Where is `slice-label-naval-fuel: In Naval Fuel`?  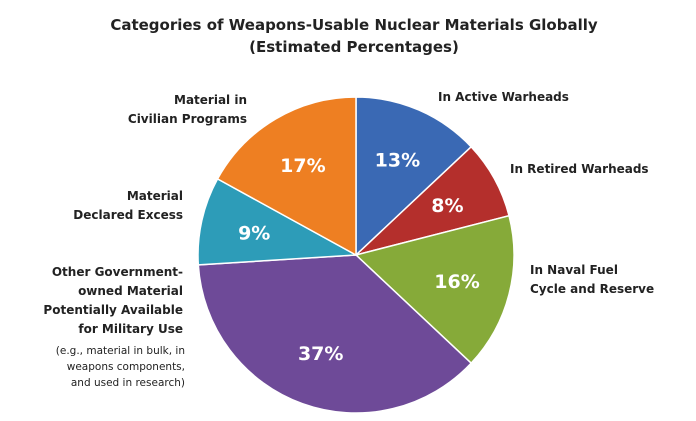 slice-label-naval-fuel: In Naval Fuel is located at coordinates (574, 270).